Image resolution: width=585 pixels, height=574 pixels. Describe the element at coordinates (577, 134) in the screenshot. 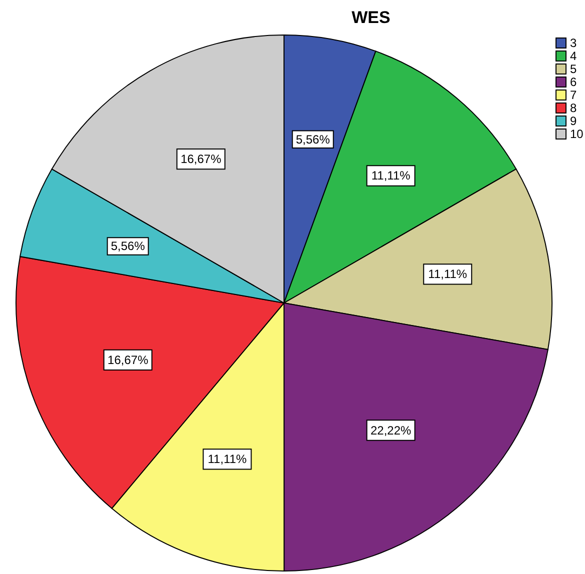

I see `legend-label: 10` at that location.